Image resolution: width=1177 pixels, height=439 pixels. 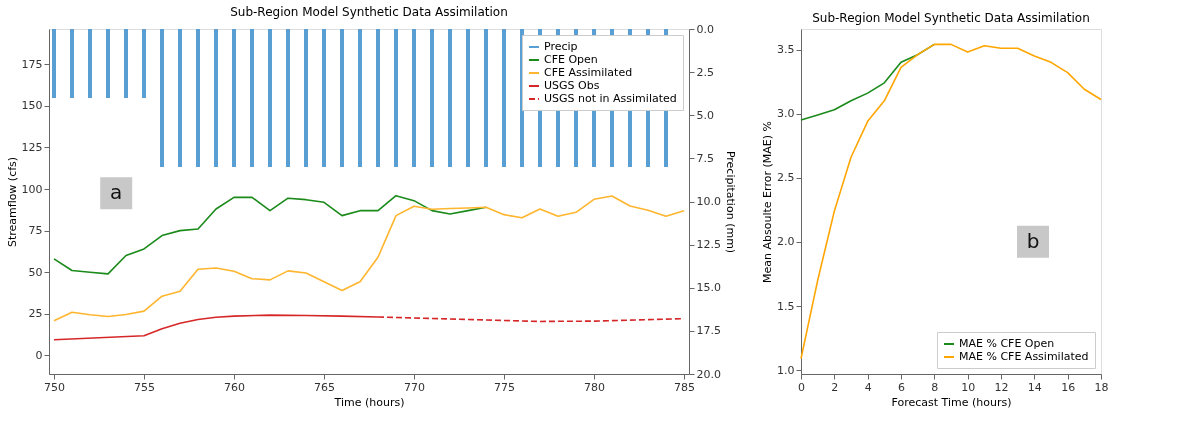 What do you see at coordinates (35, 314) in the screenshot?
I see `y-tick-label: 25` at bounding box center [35, 314].